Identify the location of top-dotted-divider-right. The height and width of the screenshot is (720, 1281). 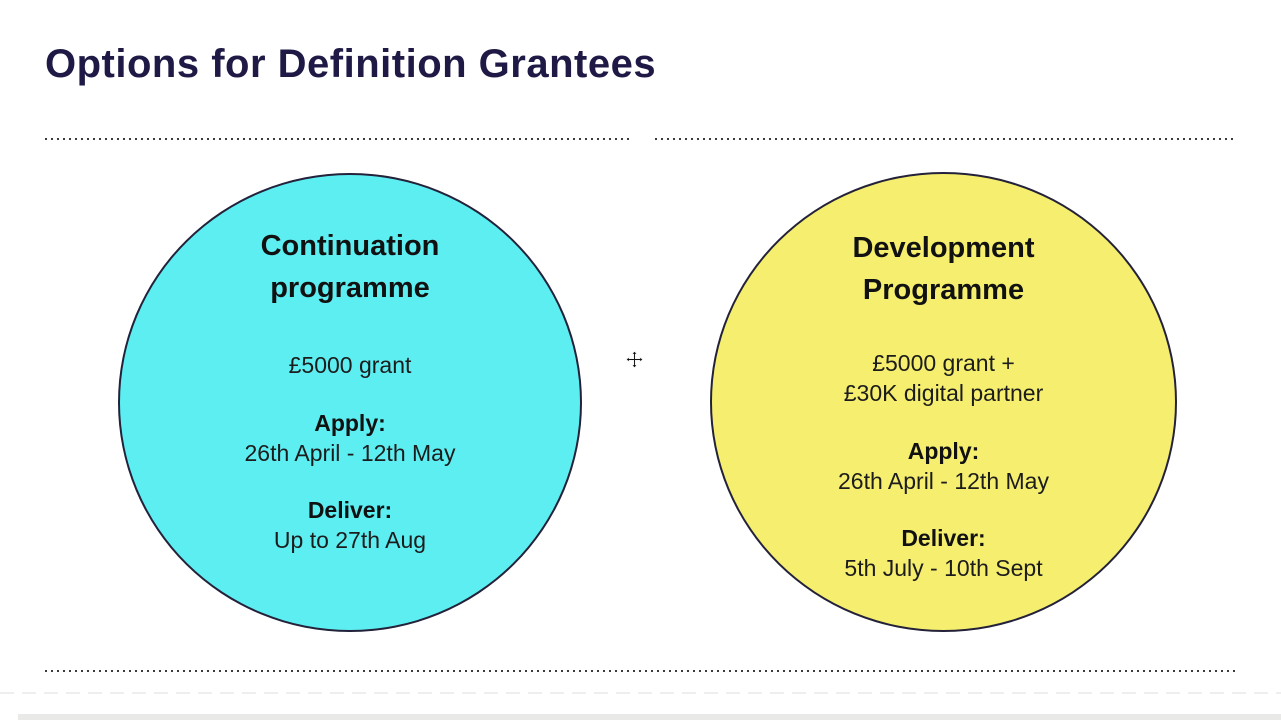
(946, 139).